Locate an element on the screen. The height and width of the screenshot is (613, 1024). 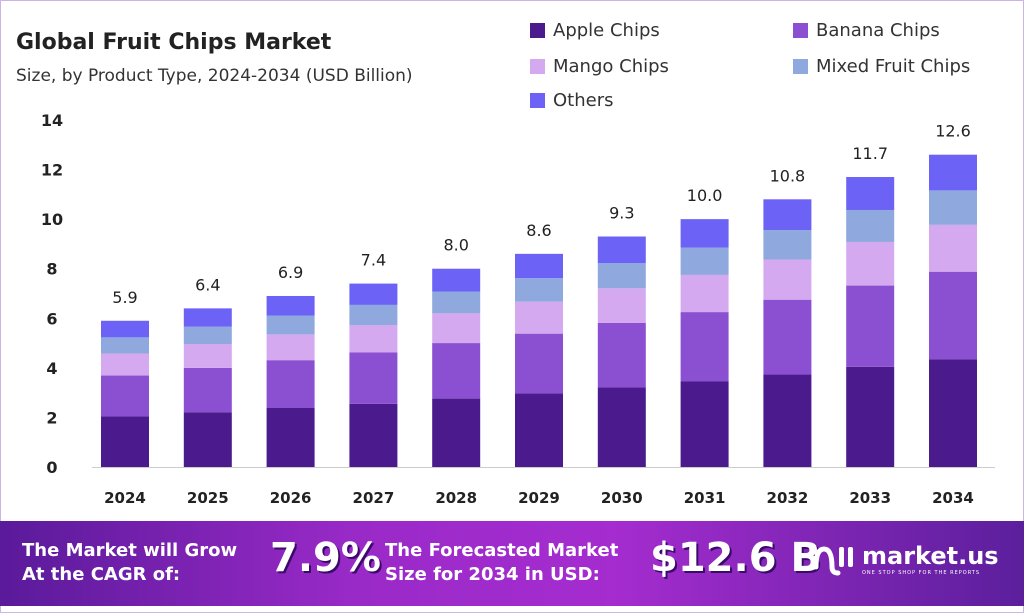
legend-label: Mixed Fruit Chips is located at coordinates (893, 66).